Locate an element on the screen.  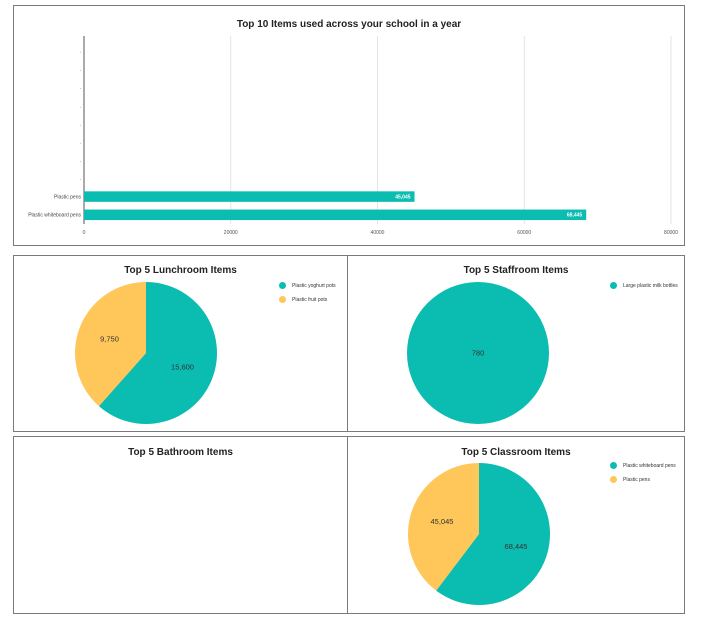
legend-item-plastic-pens: Plastic pens is located at coordinates (643, 479).